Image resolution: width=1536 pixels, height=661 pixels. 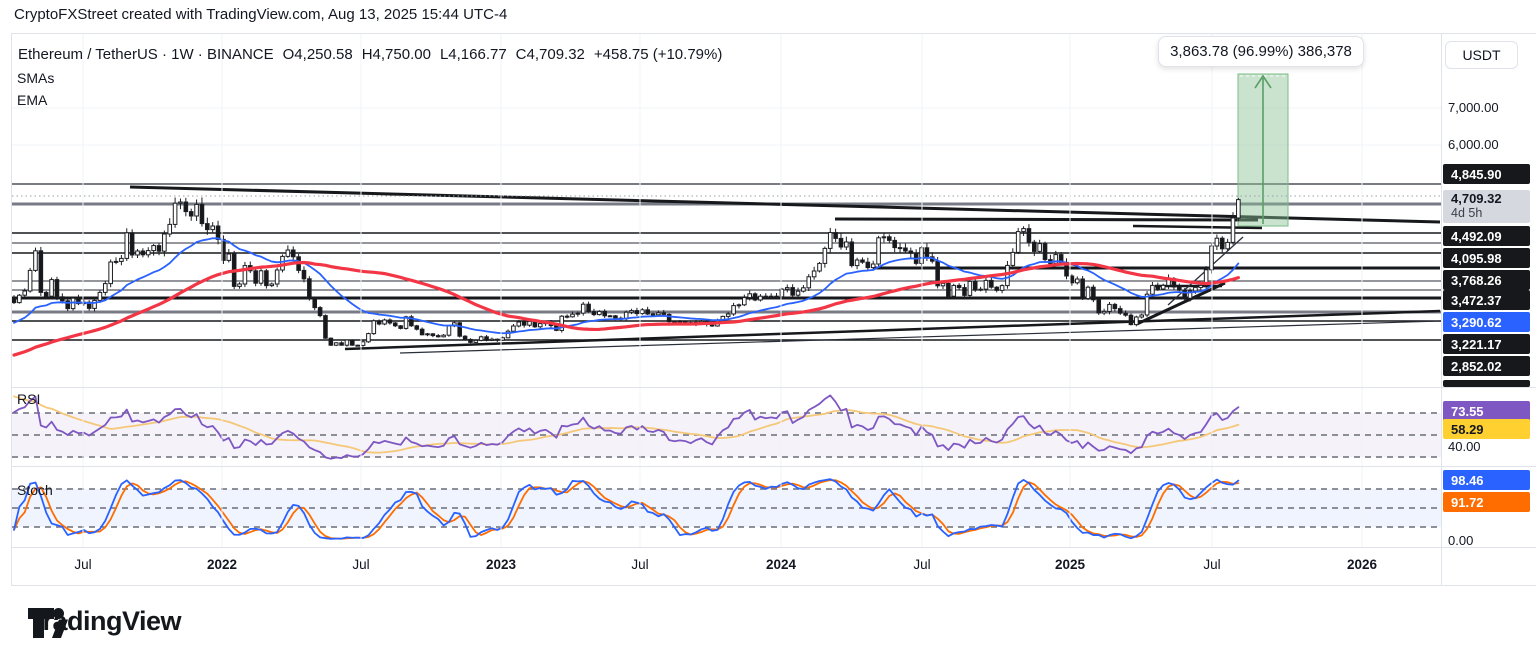 What do you see at coordinates (1486, 383) in the screenshot?
I see `price-badge` at bounding box center [1486, 383].